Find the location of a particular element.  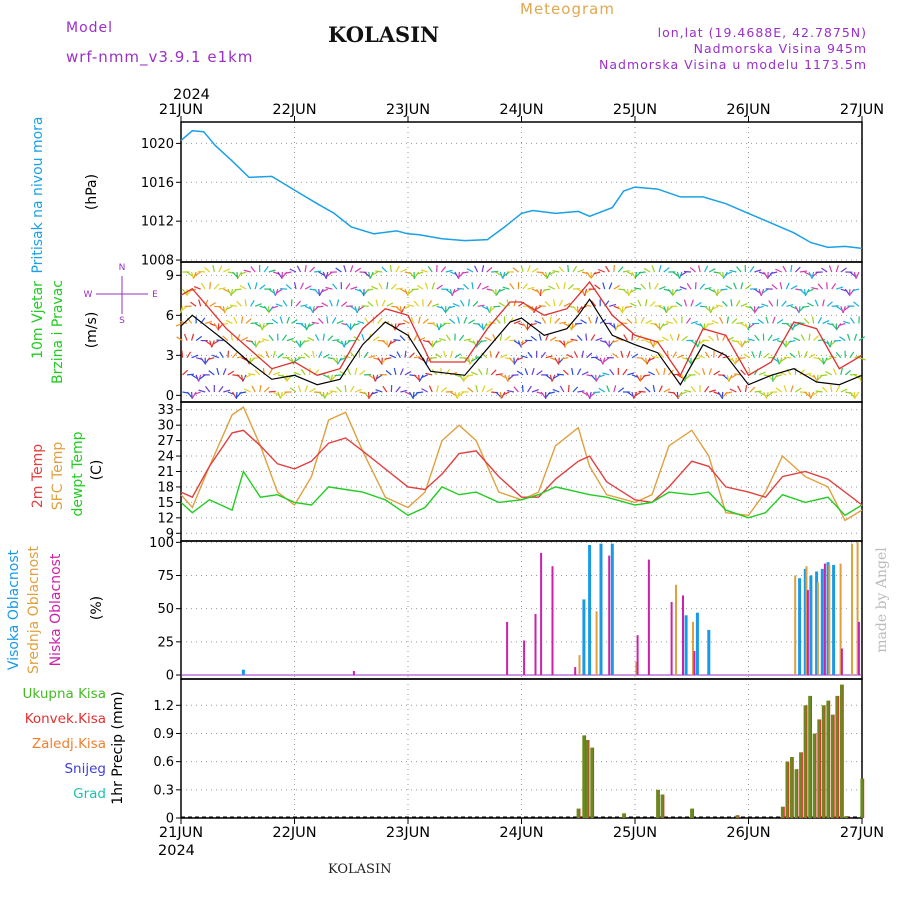

y-tick-label: 0.3 is located at coordinates (163, 790).